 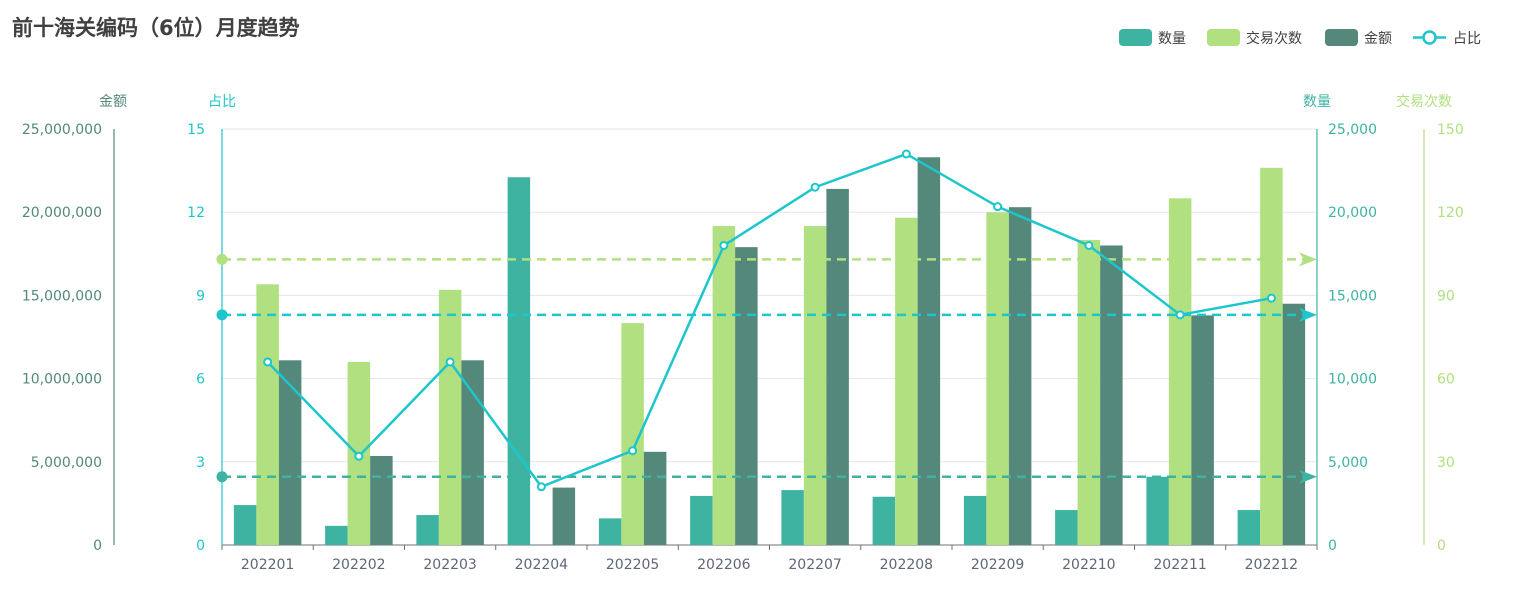 What do you see at coordinates (1450, 130) in the screenshot?
I see `transactions-tick-label: 150` at bounding box center [1450, 130].